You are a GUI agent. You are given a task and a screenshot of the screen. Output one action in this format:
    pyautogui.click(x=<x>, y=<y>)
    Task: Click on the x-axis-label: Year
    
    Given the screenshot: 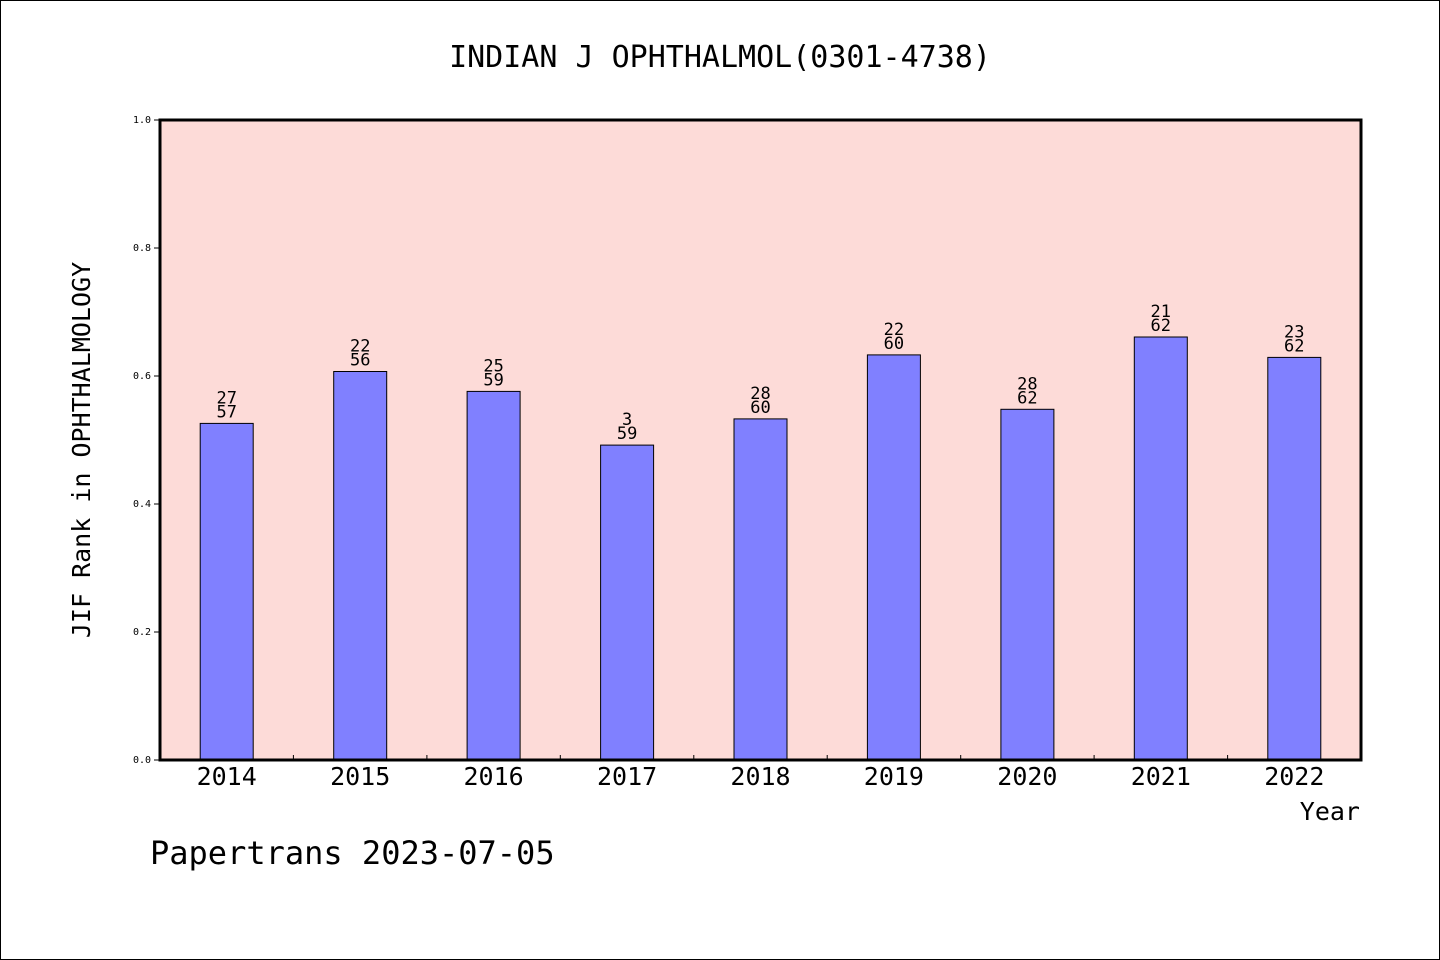 What is the action you would take?
    pyautogui.click(x=1330, y=811)
    